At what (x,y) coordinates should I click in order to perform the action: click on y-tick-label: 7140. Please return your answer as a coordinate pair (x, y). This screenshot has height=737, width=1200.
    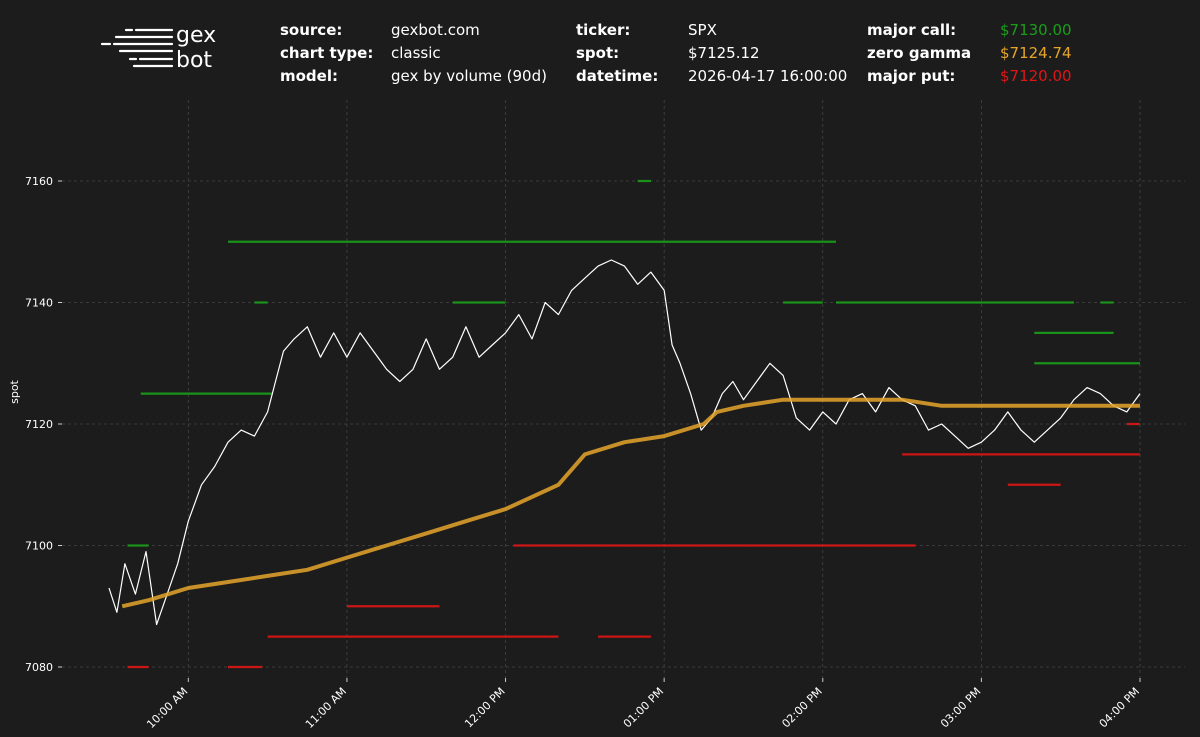
    Looking at the image, I should click on (39, 303).